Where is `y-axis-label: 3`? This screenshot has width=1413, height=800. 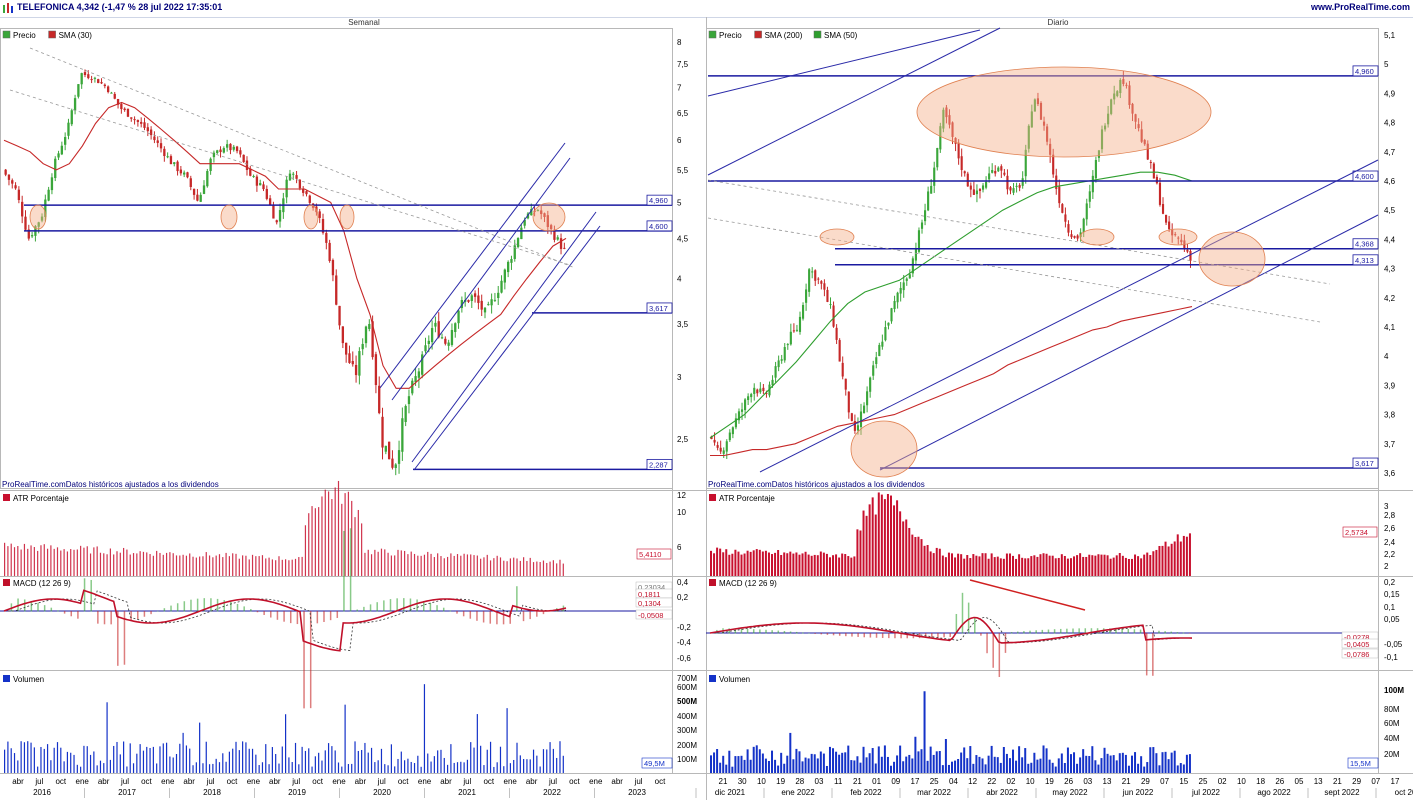 y-axis-label: 3 is located at coordinates (679, 377).